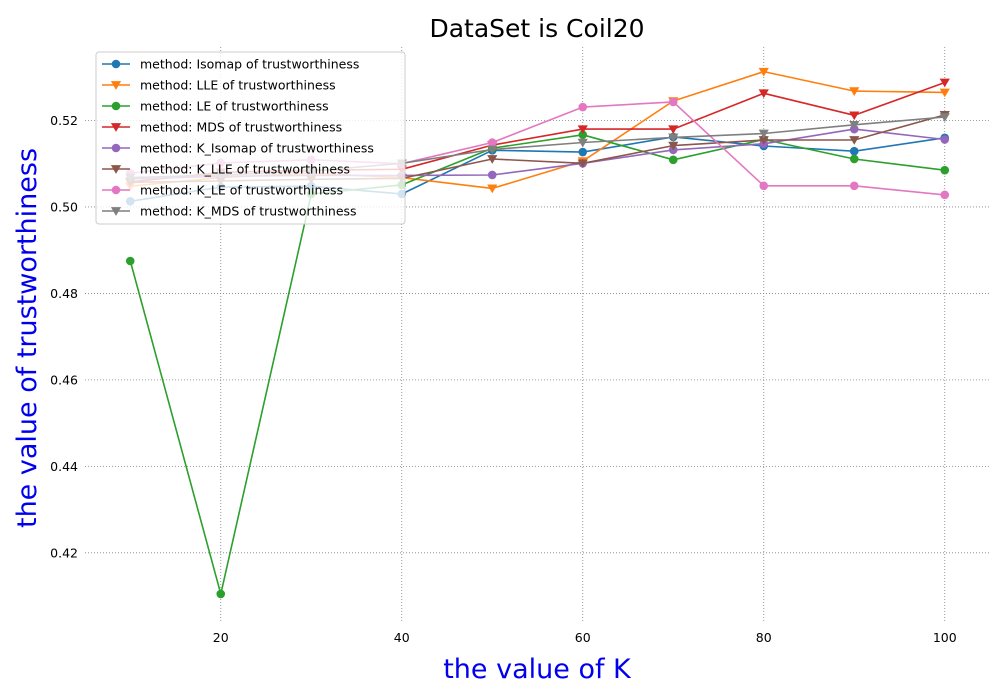  What do you see at coordinates (64, 206) in the screenshot?
I see `y-tick-label: 0.50` at bounding box center [64, 206].